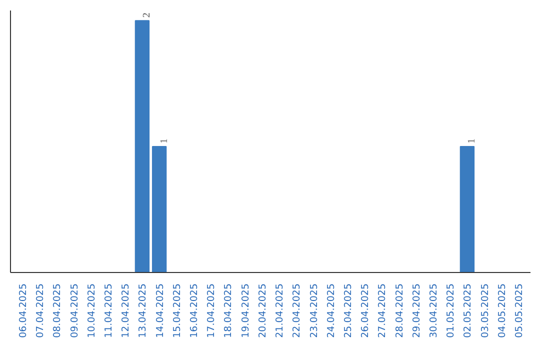 The width and height of the screenshot is (540, 340). I want to click on x-tick-label: 11.04.2025, so click(109, 310).